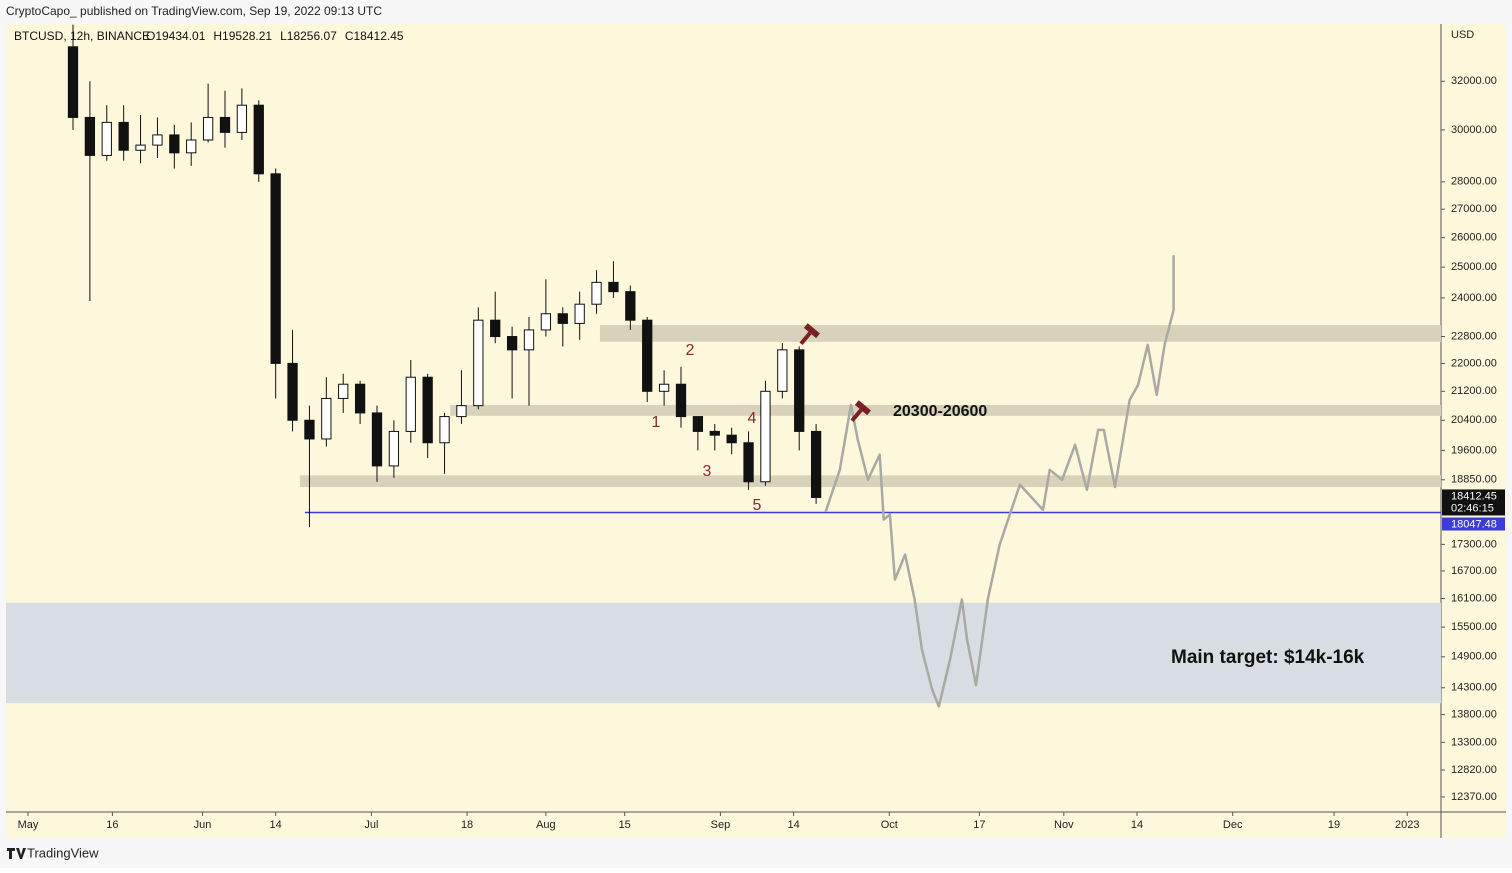 Image resolution: width=1512 pixels, height=873 pixels. What do you see at coordinates (1474, 209) in the screenshot?
I see `y-tick-label: 27000.00` at bounding box center [1474, 209].